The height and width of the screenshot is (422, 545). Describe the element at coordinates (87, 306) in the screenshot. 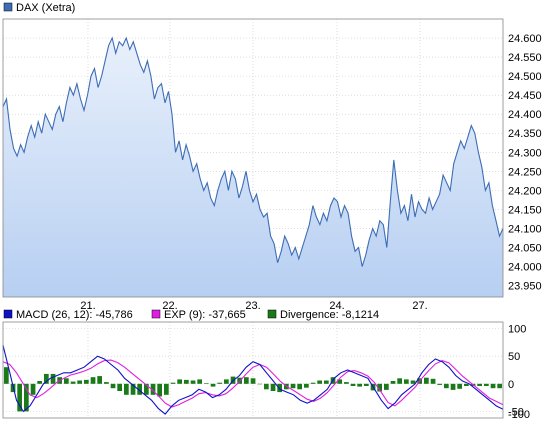

I see `x-tick-label: 21.` at that location.